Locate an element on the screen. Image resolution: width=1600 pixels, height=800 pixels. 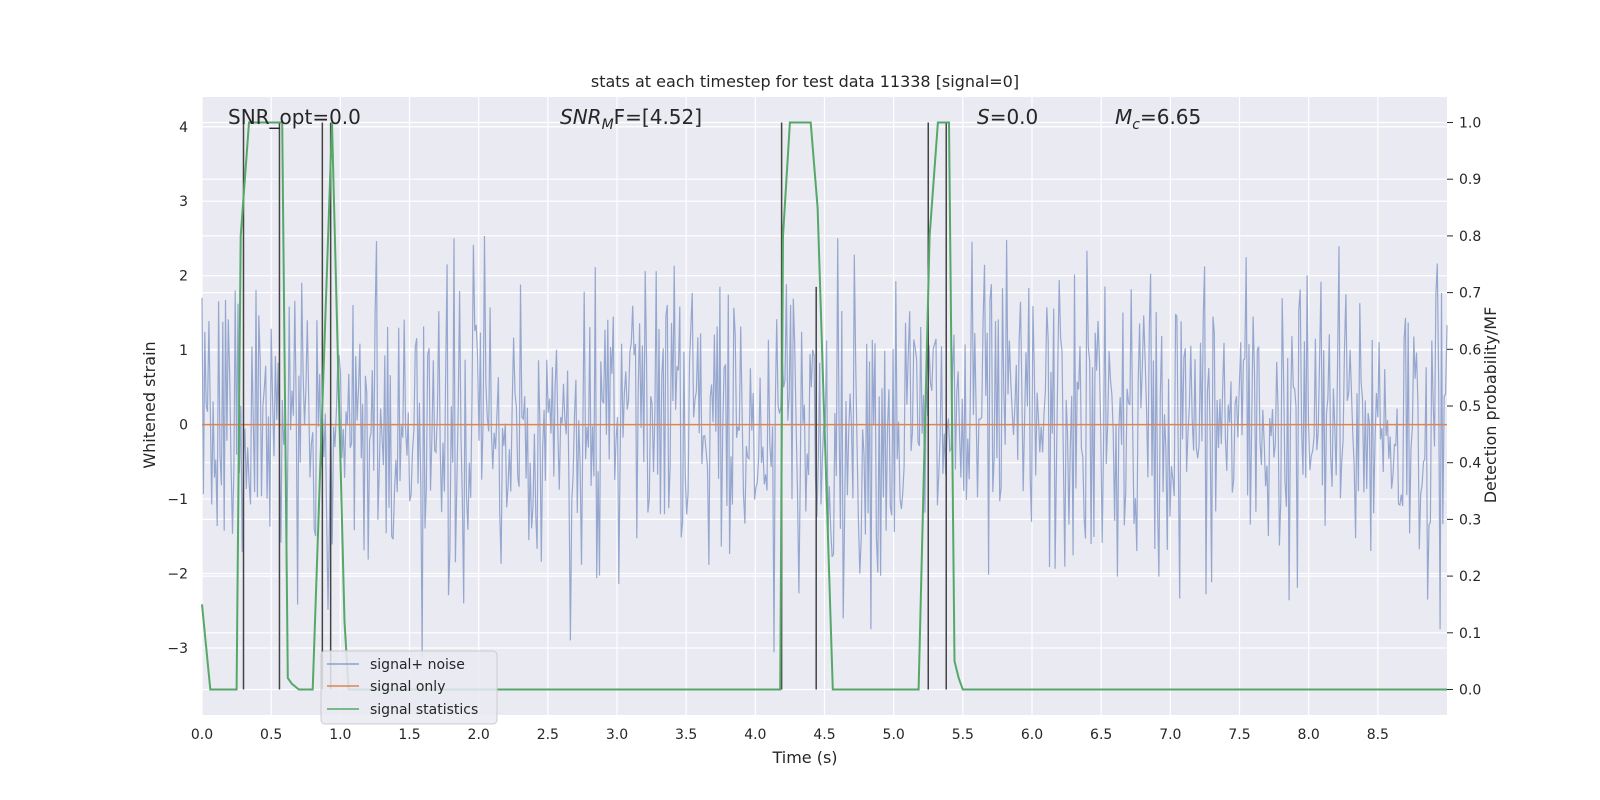
x-tick-label: 6.5 is located at coordinates (1101, 735).